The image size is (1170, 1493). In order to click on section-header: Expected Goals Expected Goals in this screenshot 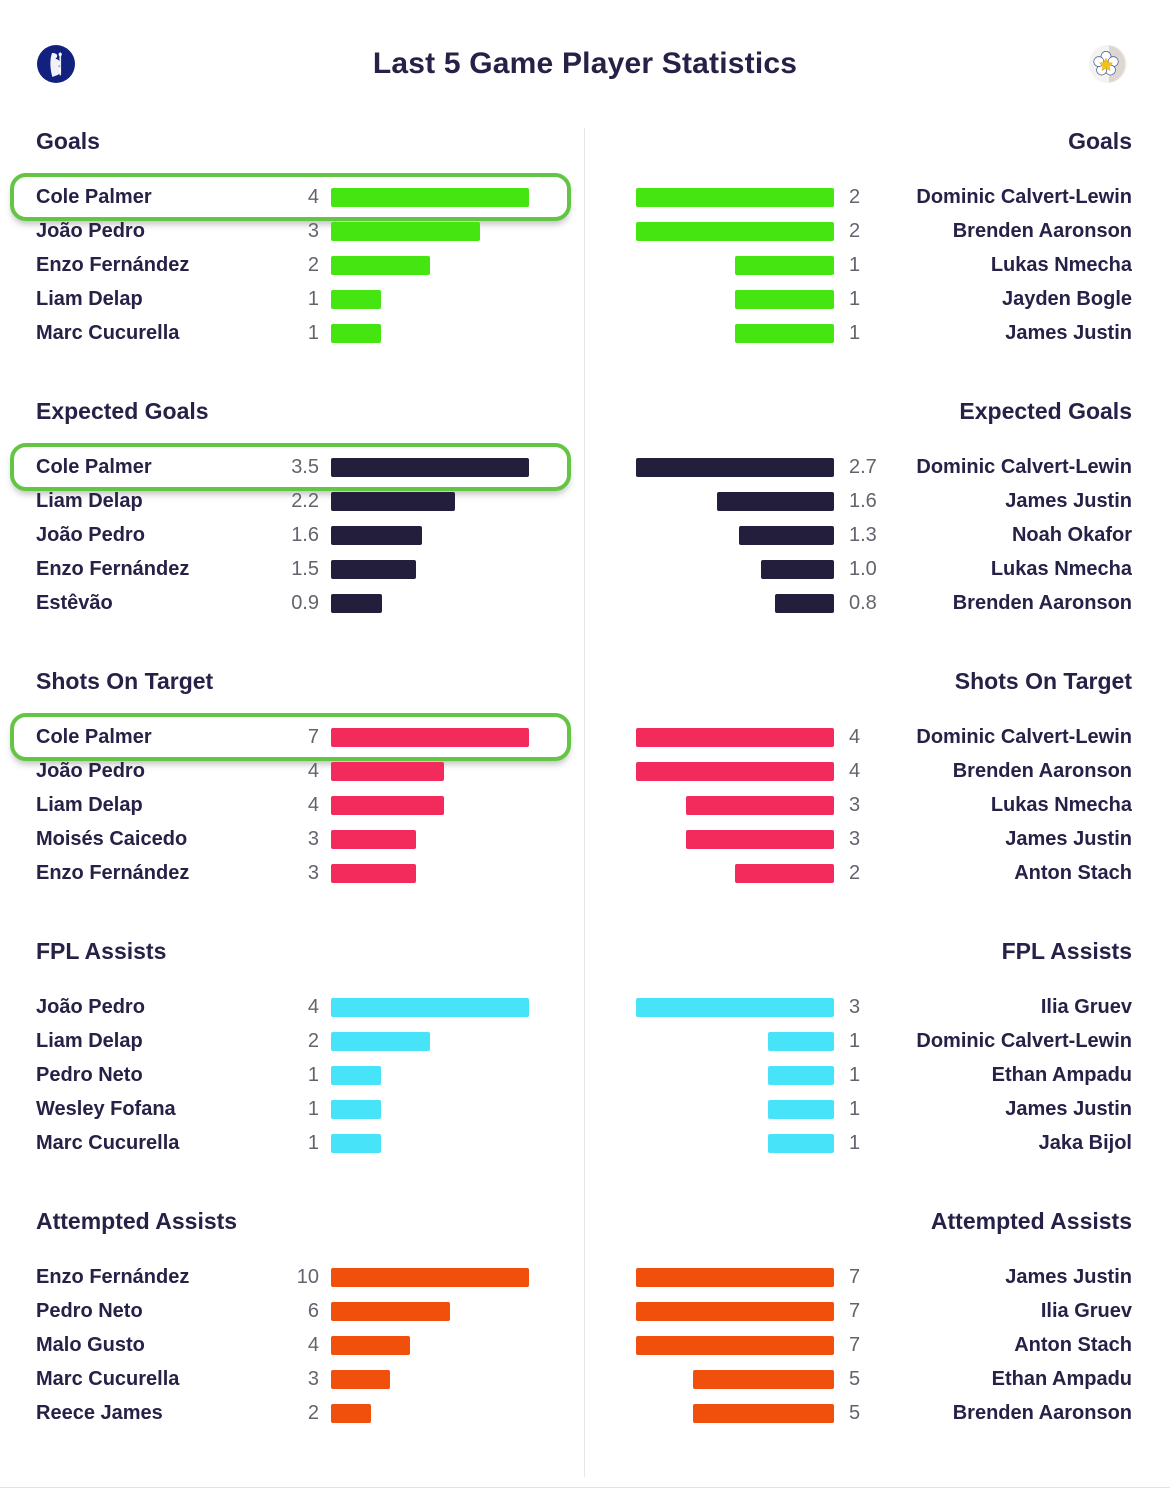, I will do `click(585, 411)`.